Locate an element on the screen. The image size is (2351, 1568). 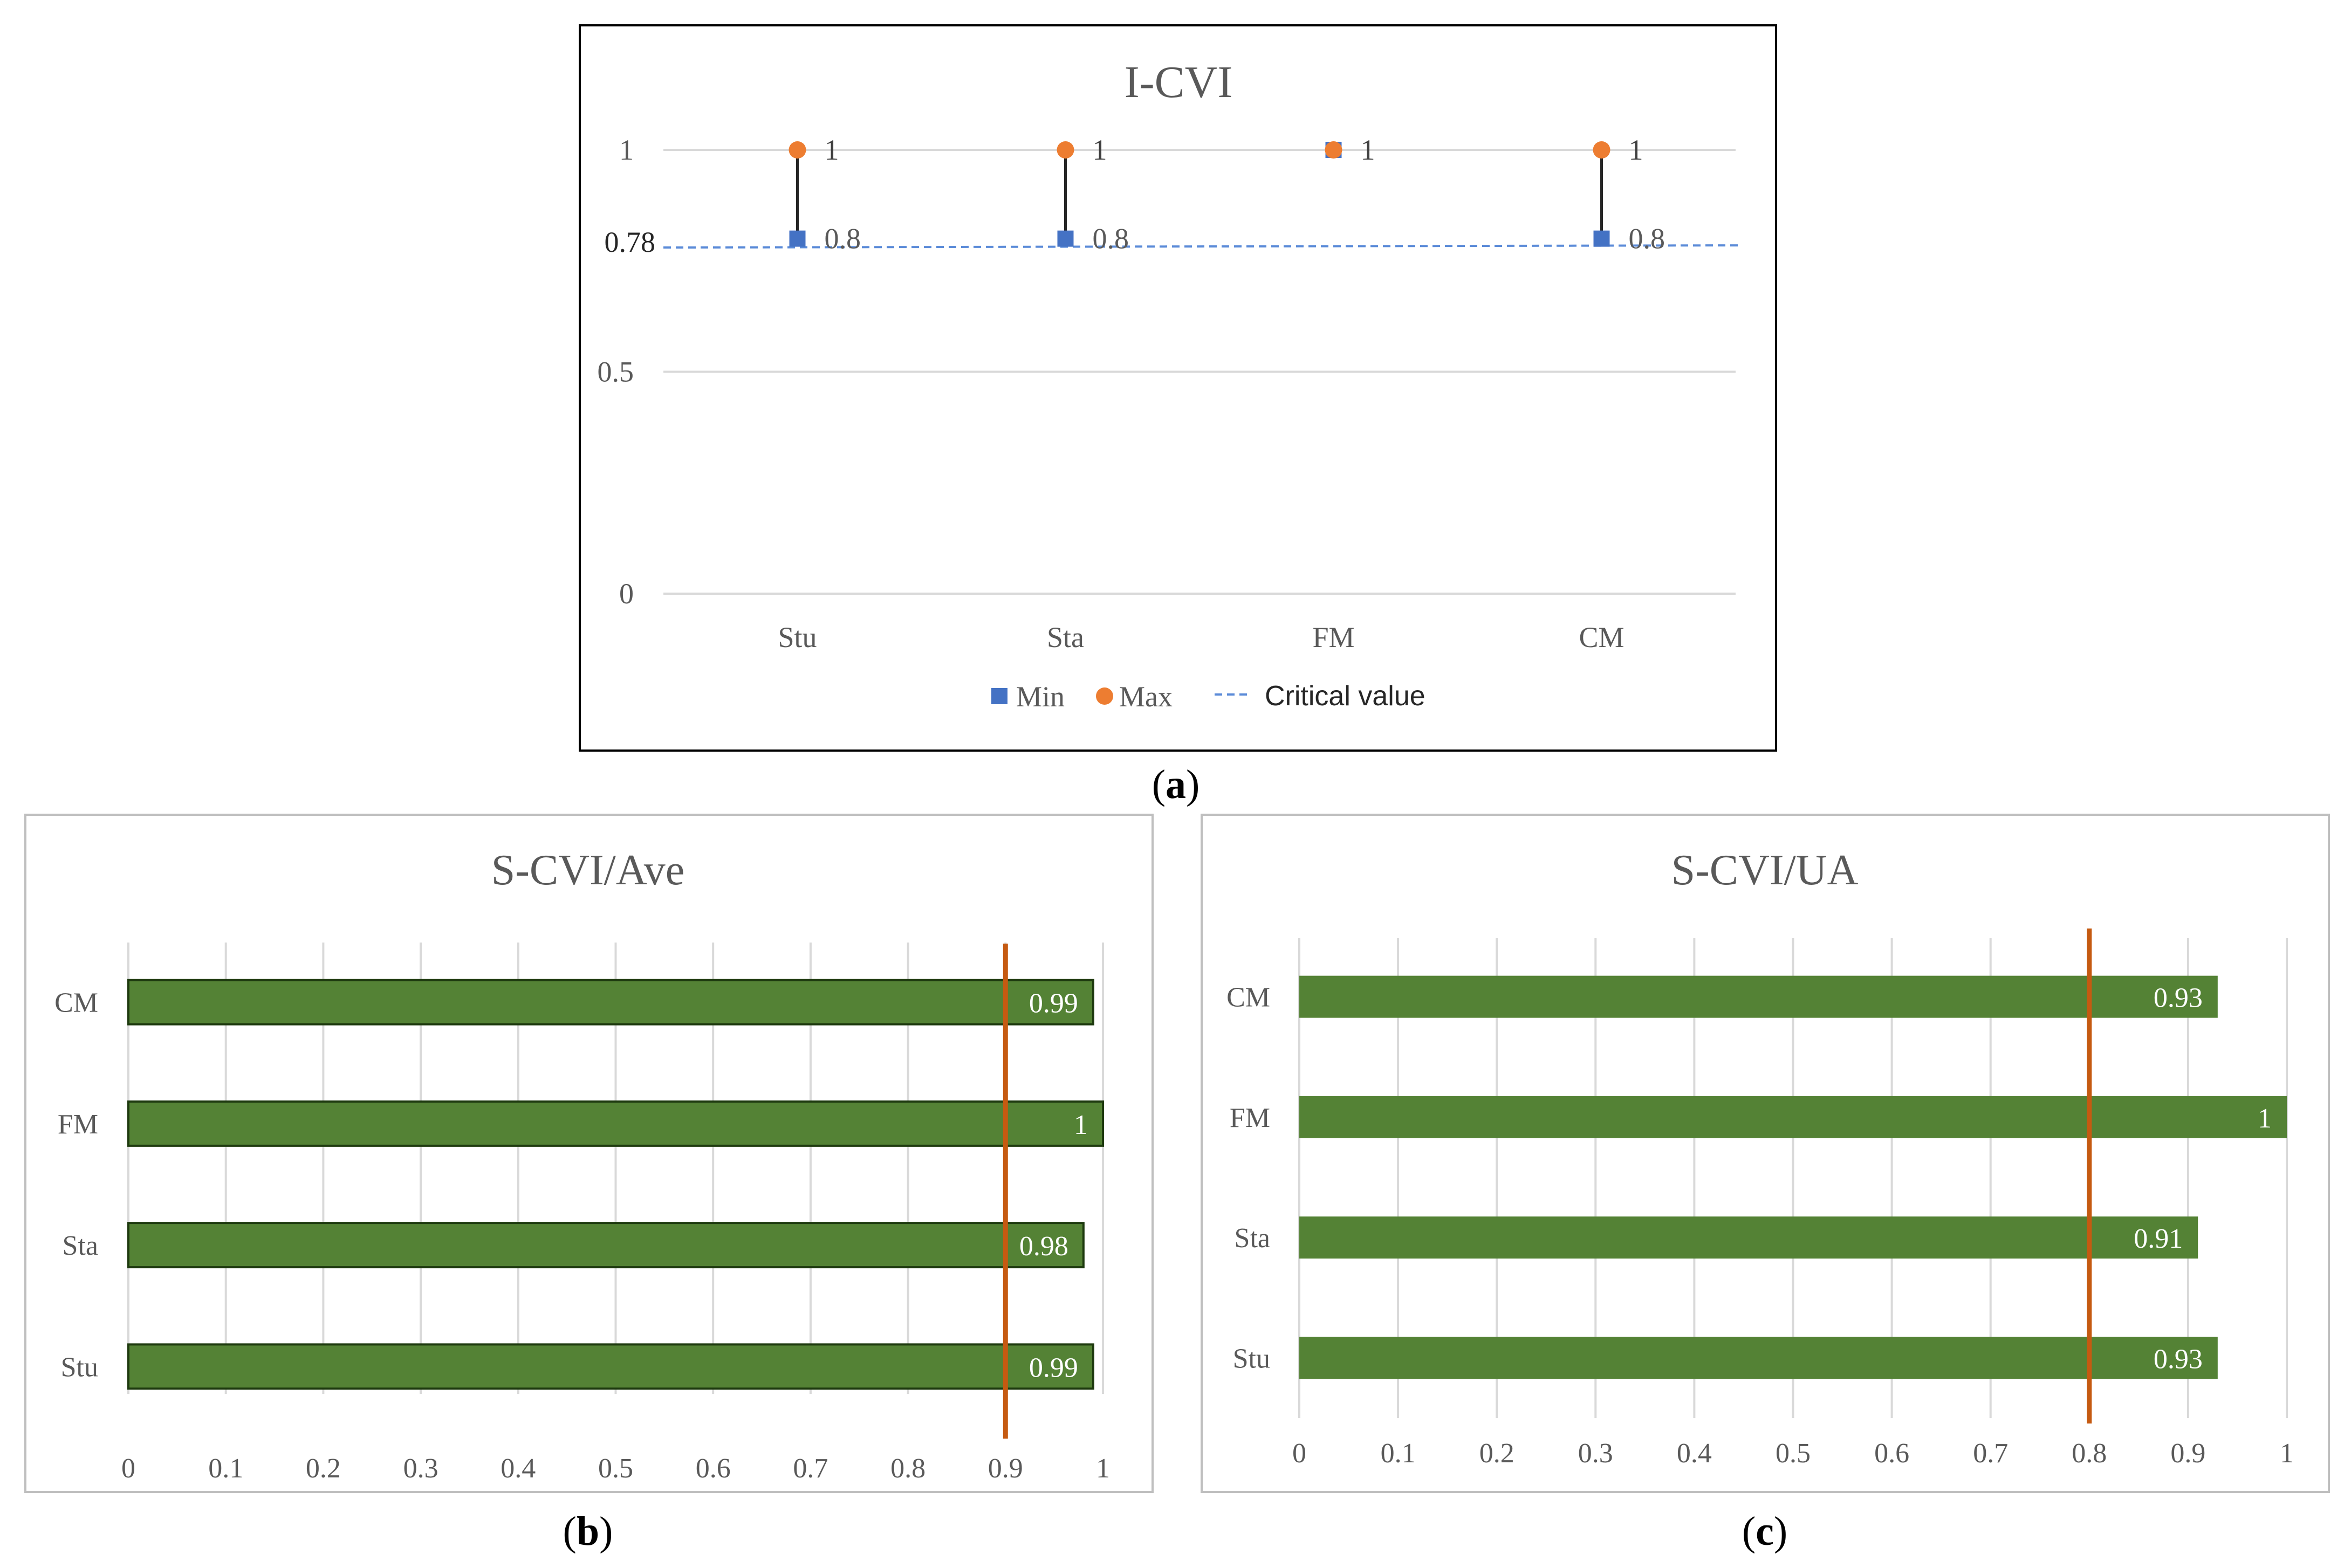
critical-value-line is located at coordinates (1201, 246).